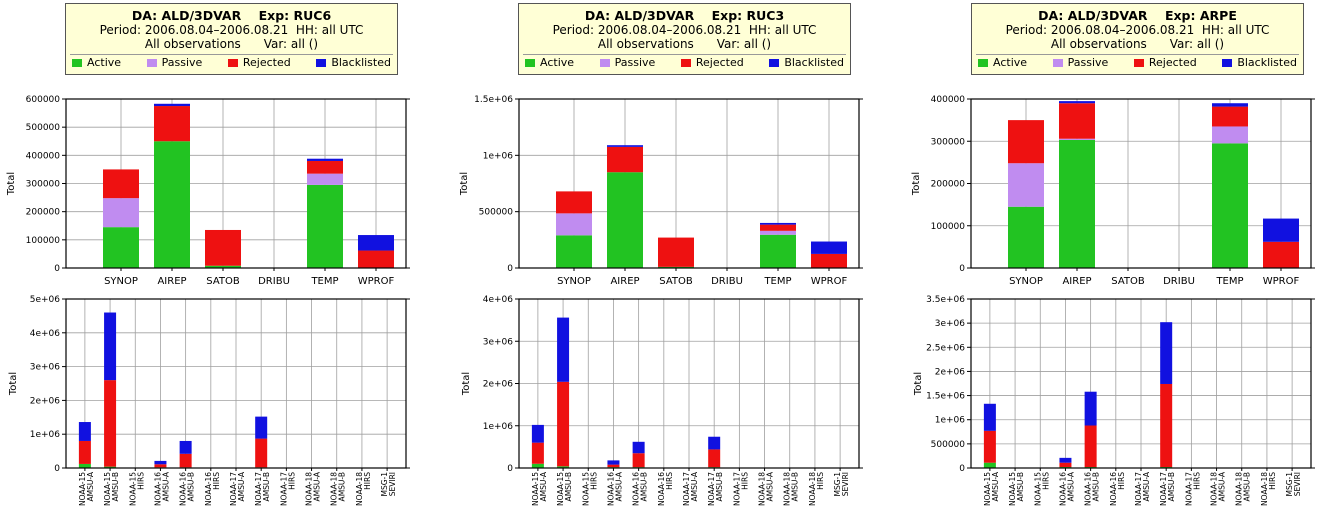 Image resolution: width=1320 pixels, height=515 pixels. What do you see at coordinates (498, 342) in the screenshot?
I see `y-tick-label: 3e+06` at bounding box center [498, 342].